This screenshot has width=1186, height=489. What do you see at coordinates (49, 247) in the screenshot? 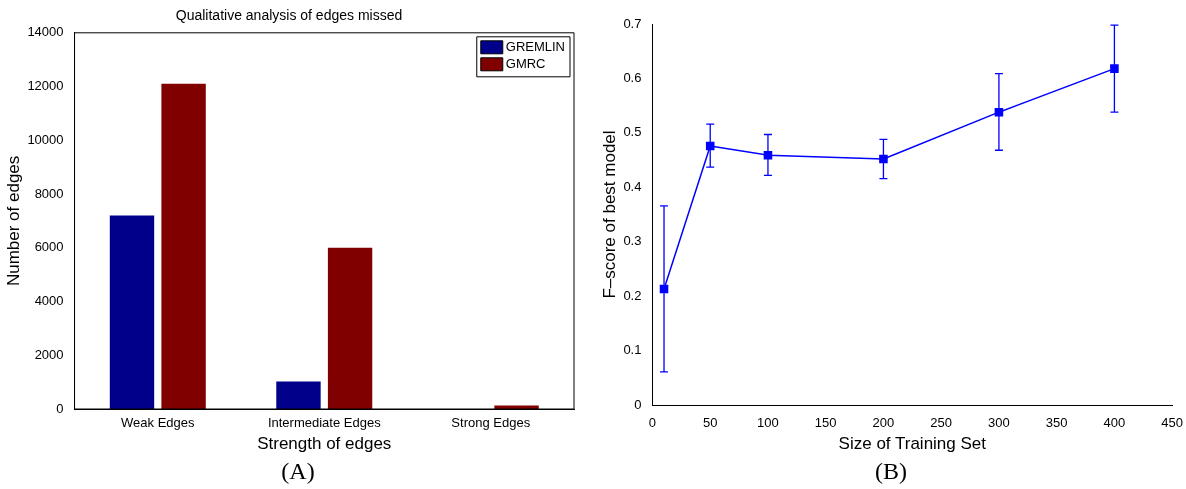
I see `y-tick-label: 6000` at bounding box center [49, 247].